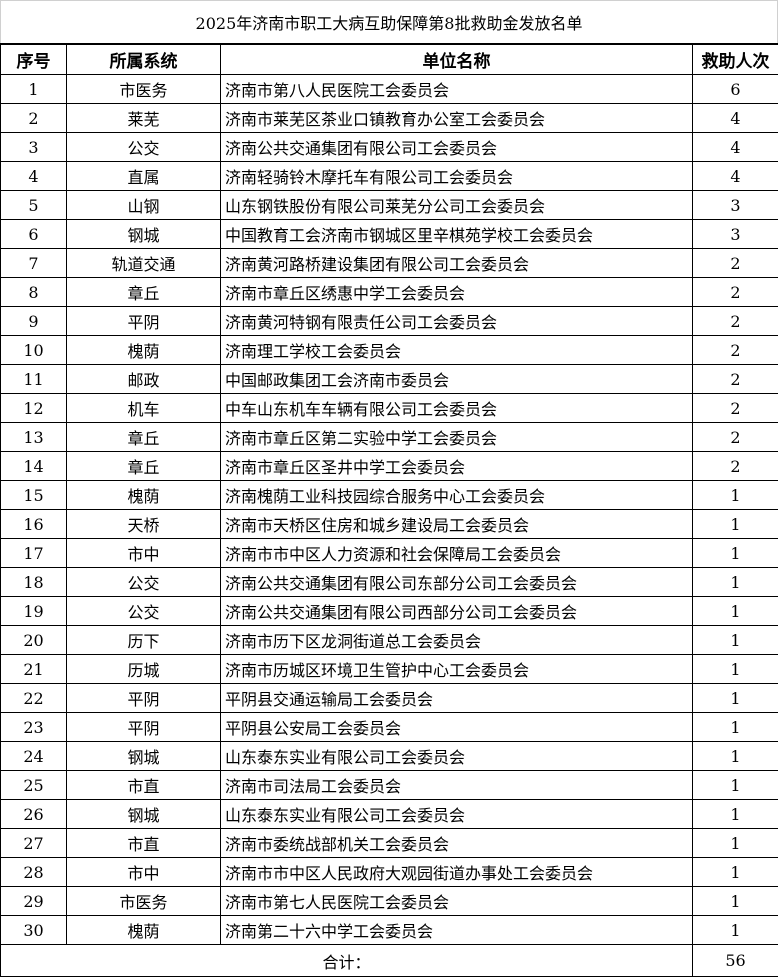 The image size is (778, 977). What do you see at coordinates (457, 814) in the screenshot?
I see `cell-unit: 山东泰东实业有限公司工会委员会` at bounding box center [457, 814].